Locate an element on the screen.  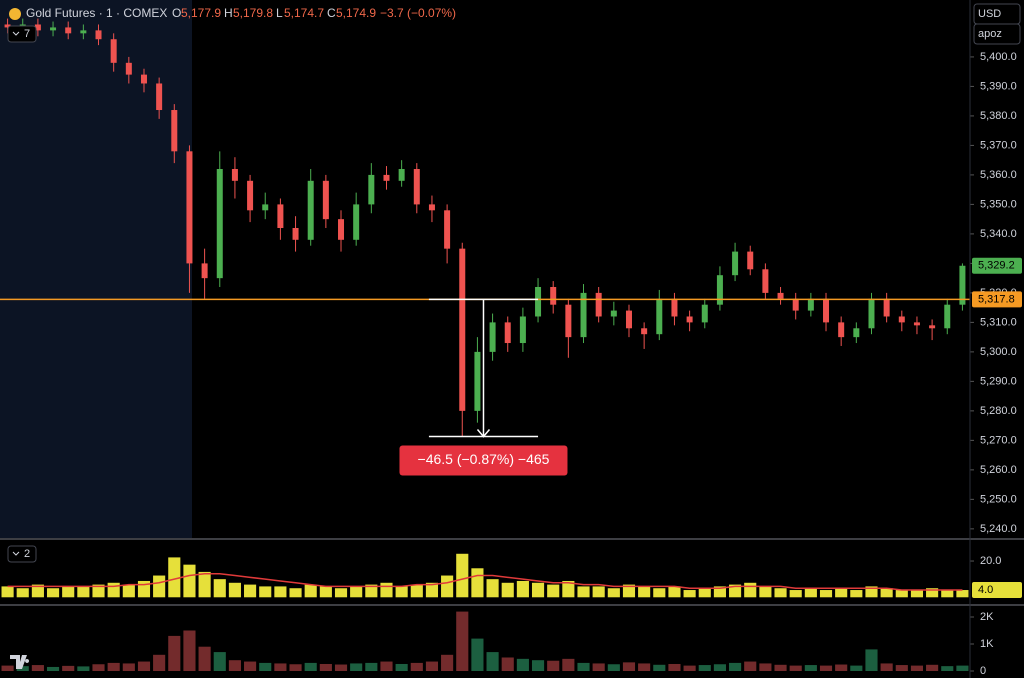
y-tick-label: 5,360.0 is located at coordinates (998, 175).